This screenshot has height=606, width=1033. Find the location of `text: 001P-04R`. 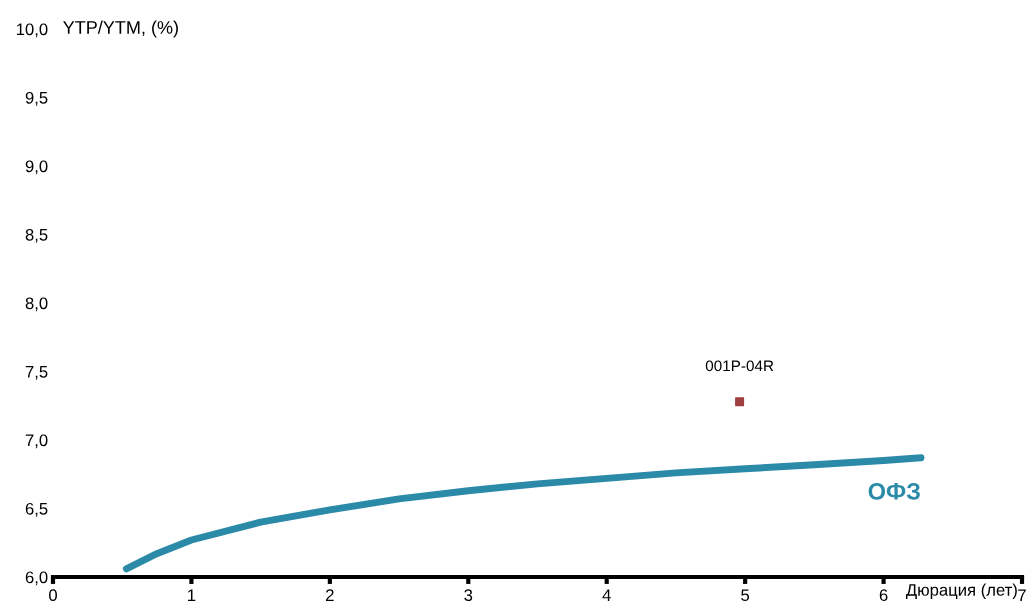

text: 001P-04R is located at coordinates (739, 366).